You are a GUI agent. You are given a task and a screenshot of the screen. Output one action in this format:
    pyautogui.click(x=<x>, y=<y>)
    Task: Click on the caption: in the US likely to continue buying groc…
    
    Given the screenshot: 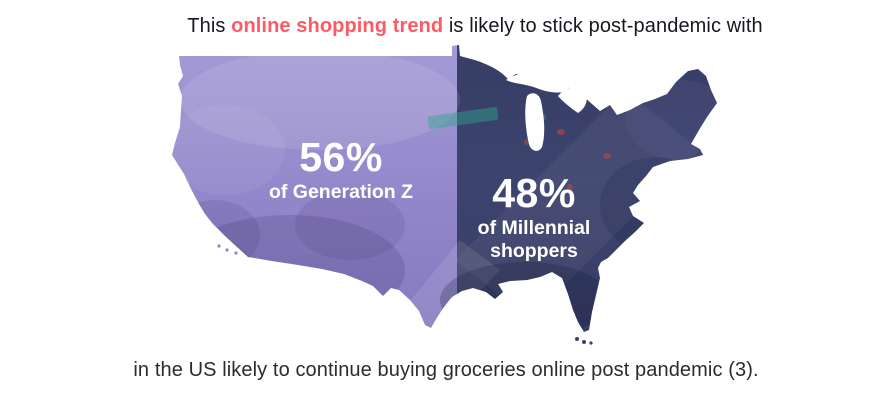 What is the action you would take?
    pyautogui.click(x=446, y=370)
    